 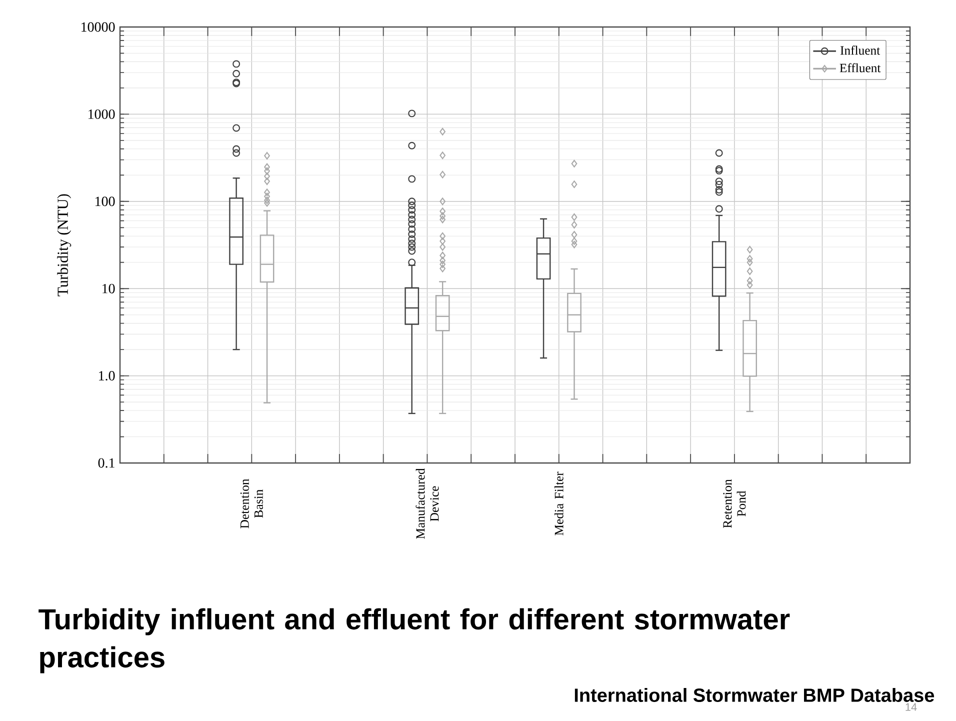 What do you see at coordinates (106, 463) in the screenshot?
I see `y-tick-label: 0.1` at bounding box center [106, 463].